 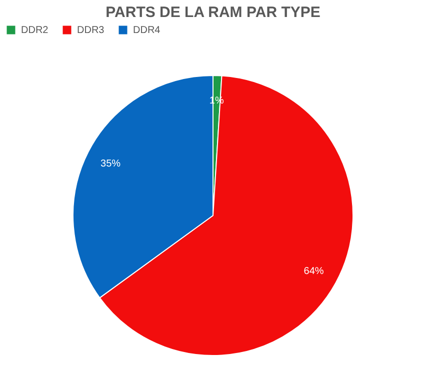 I want to click on chart-title: PARTS DE LA RAM PAR TYPE, so click(x=213, y=12).